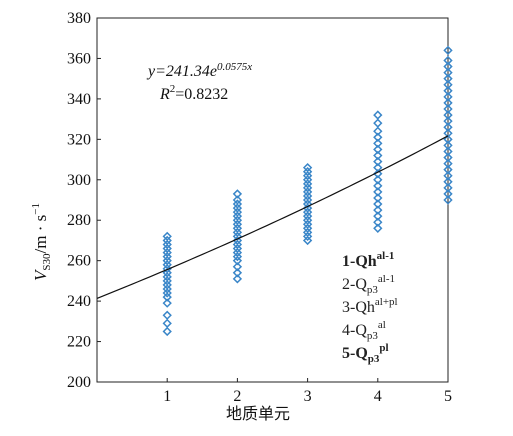 This screenshot has width=513, height=436. Describe the element at coordinates (79, 261) in the screenshot. I see `y-tick-label: 260` at that location.